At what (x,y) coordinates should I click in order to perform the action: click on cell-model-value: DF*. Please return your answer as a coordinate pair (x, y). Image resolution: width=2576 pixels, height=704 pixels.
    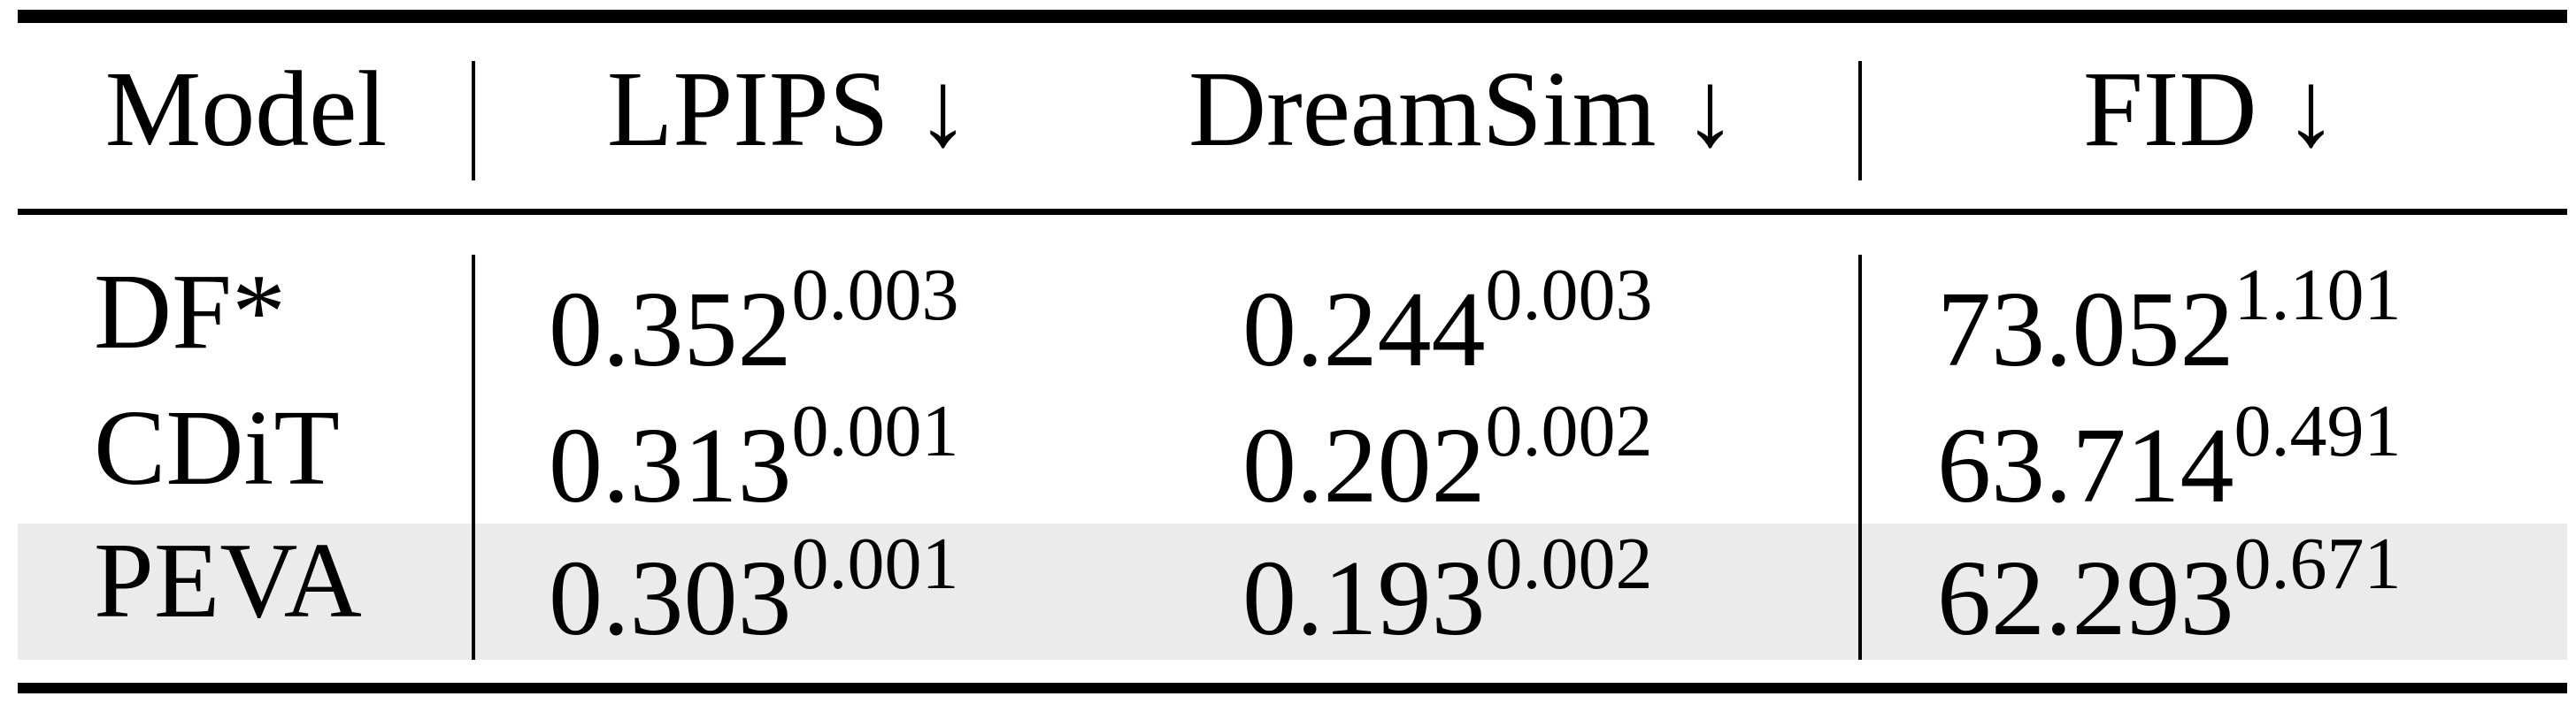
    Looking at the image, I should click on (190, 311).